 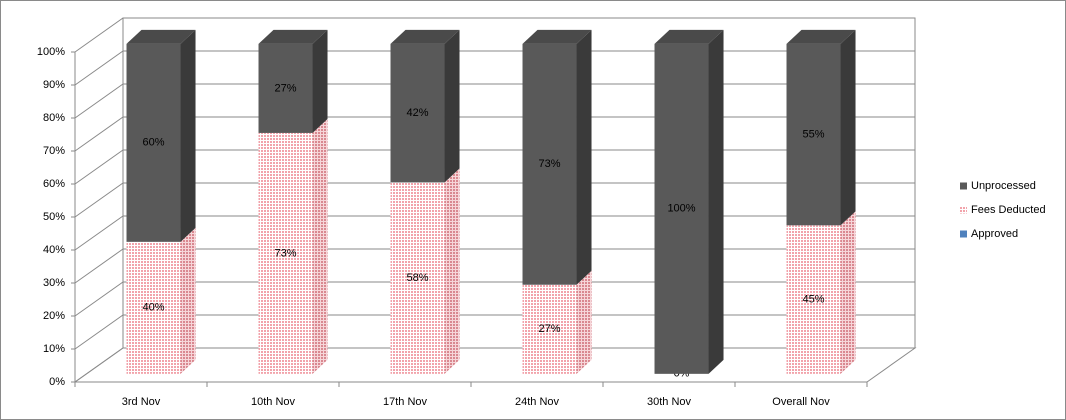 I want to click on data-label: 45%, so click(x=814, y=299).